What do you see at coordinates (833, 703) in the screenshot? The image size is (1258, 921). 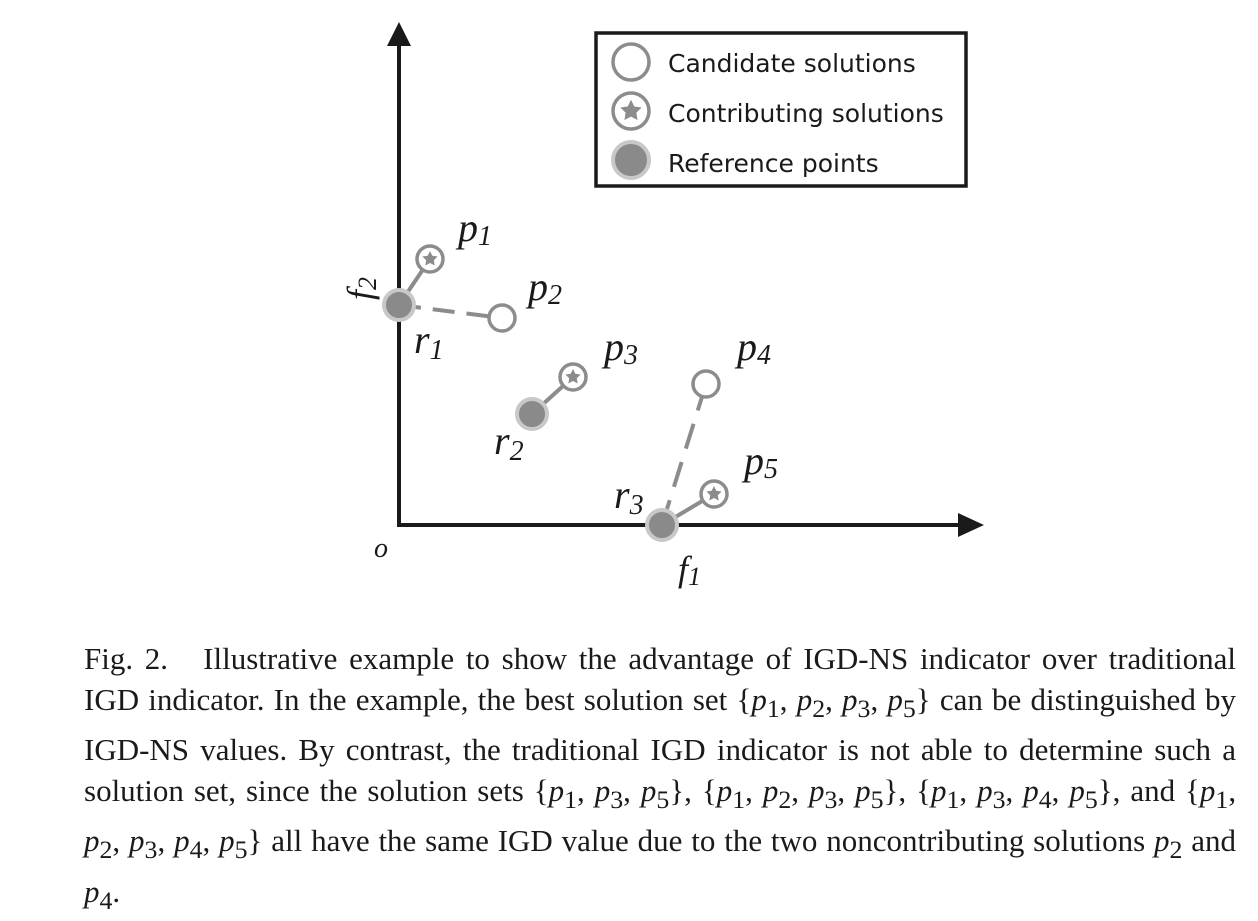 I see `math-set-best: p1, p2, p3, p5` at bounding box center [833, 703].